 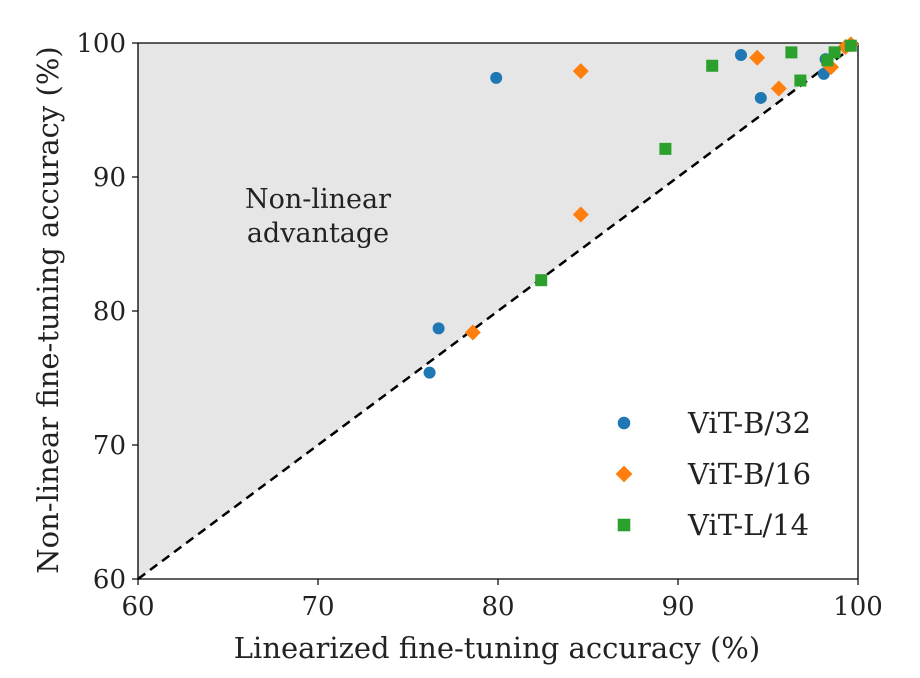 I want to click on y-axis-label: Non-linear fine-tuning accuracy (%), so click(x=48, y=309).